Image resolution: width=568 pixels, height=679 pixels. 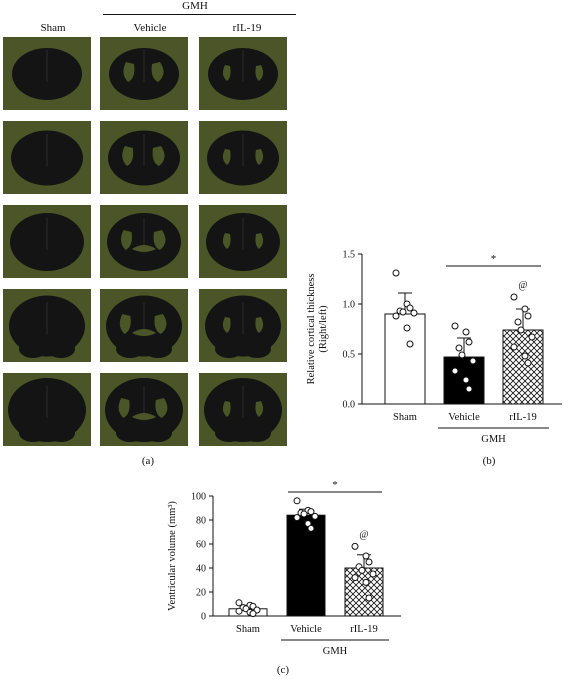 I want to click on y-axis-label: Ventricular volume (mm³), so click(x=172, y=556).